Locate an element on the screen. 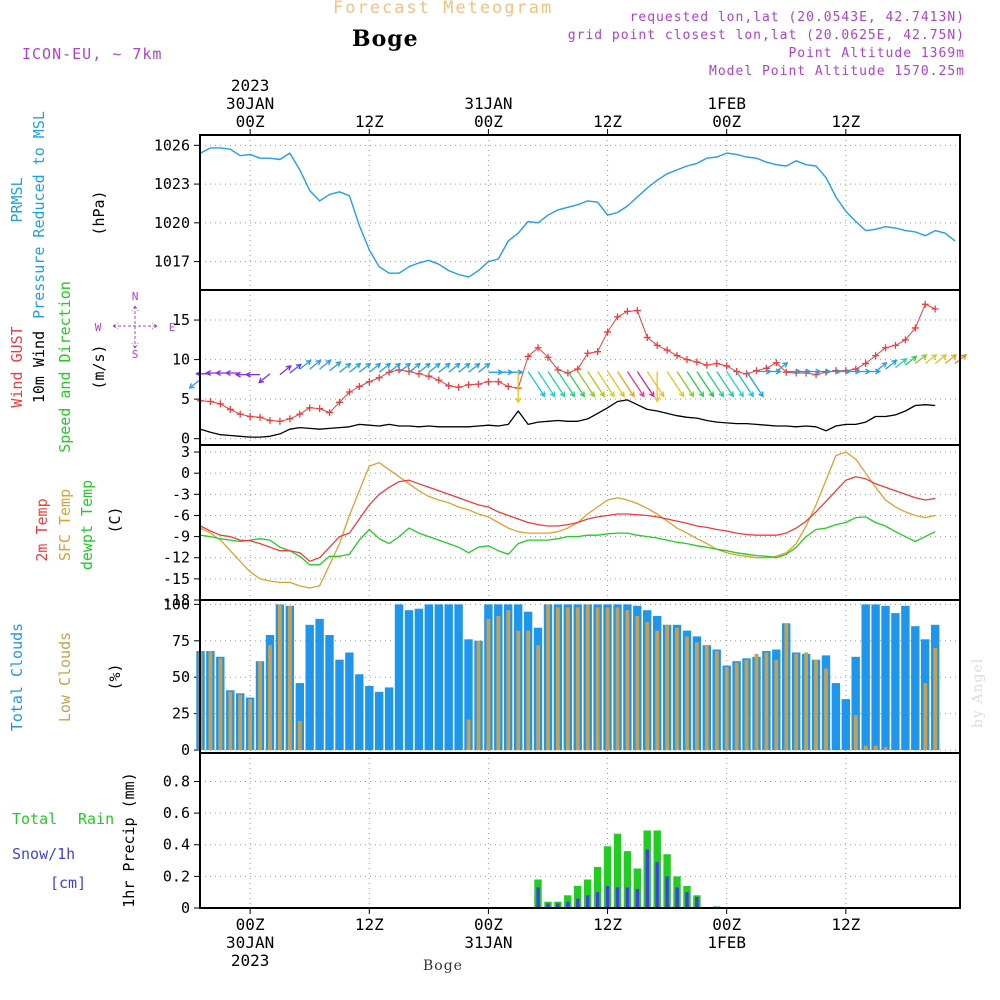 The image size is (1000, 1000). y-tick-label: 0.4 is located at coordinates (176, 845).